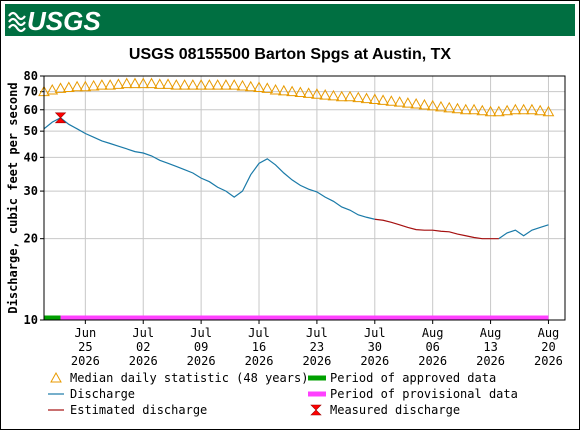 The width and height of the screenshot is (580, 430). Describe the element at coordinates (436, 229) in the screenshot. I see `series-line` at that location.